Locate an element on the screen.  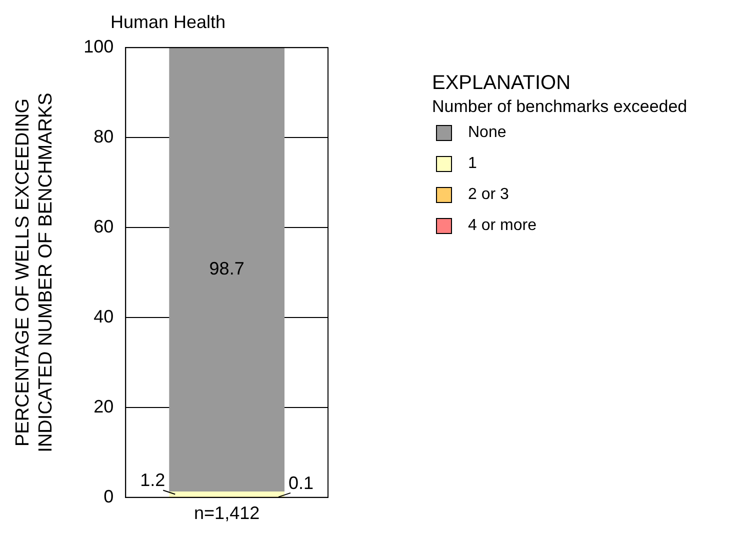
data-label: 0.1 is located at coordinates (301, 482).